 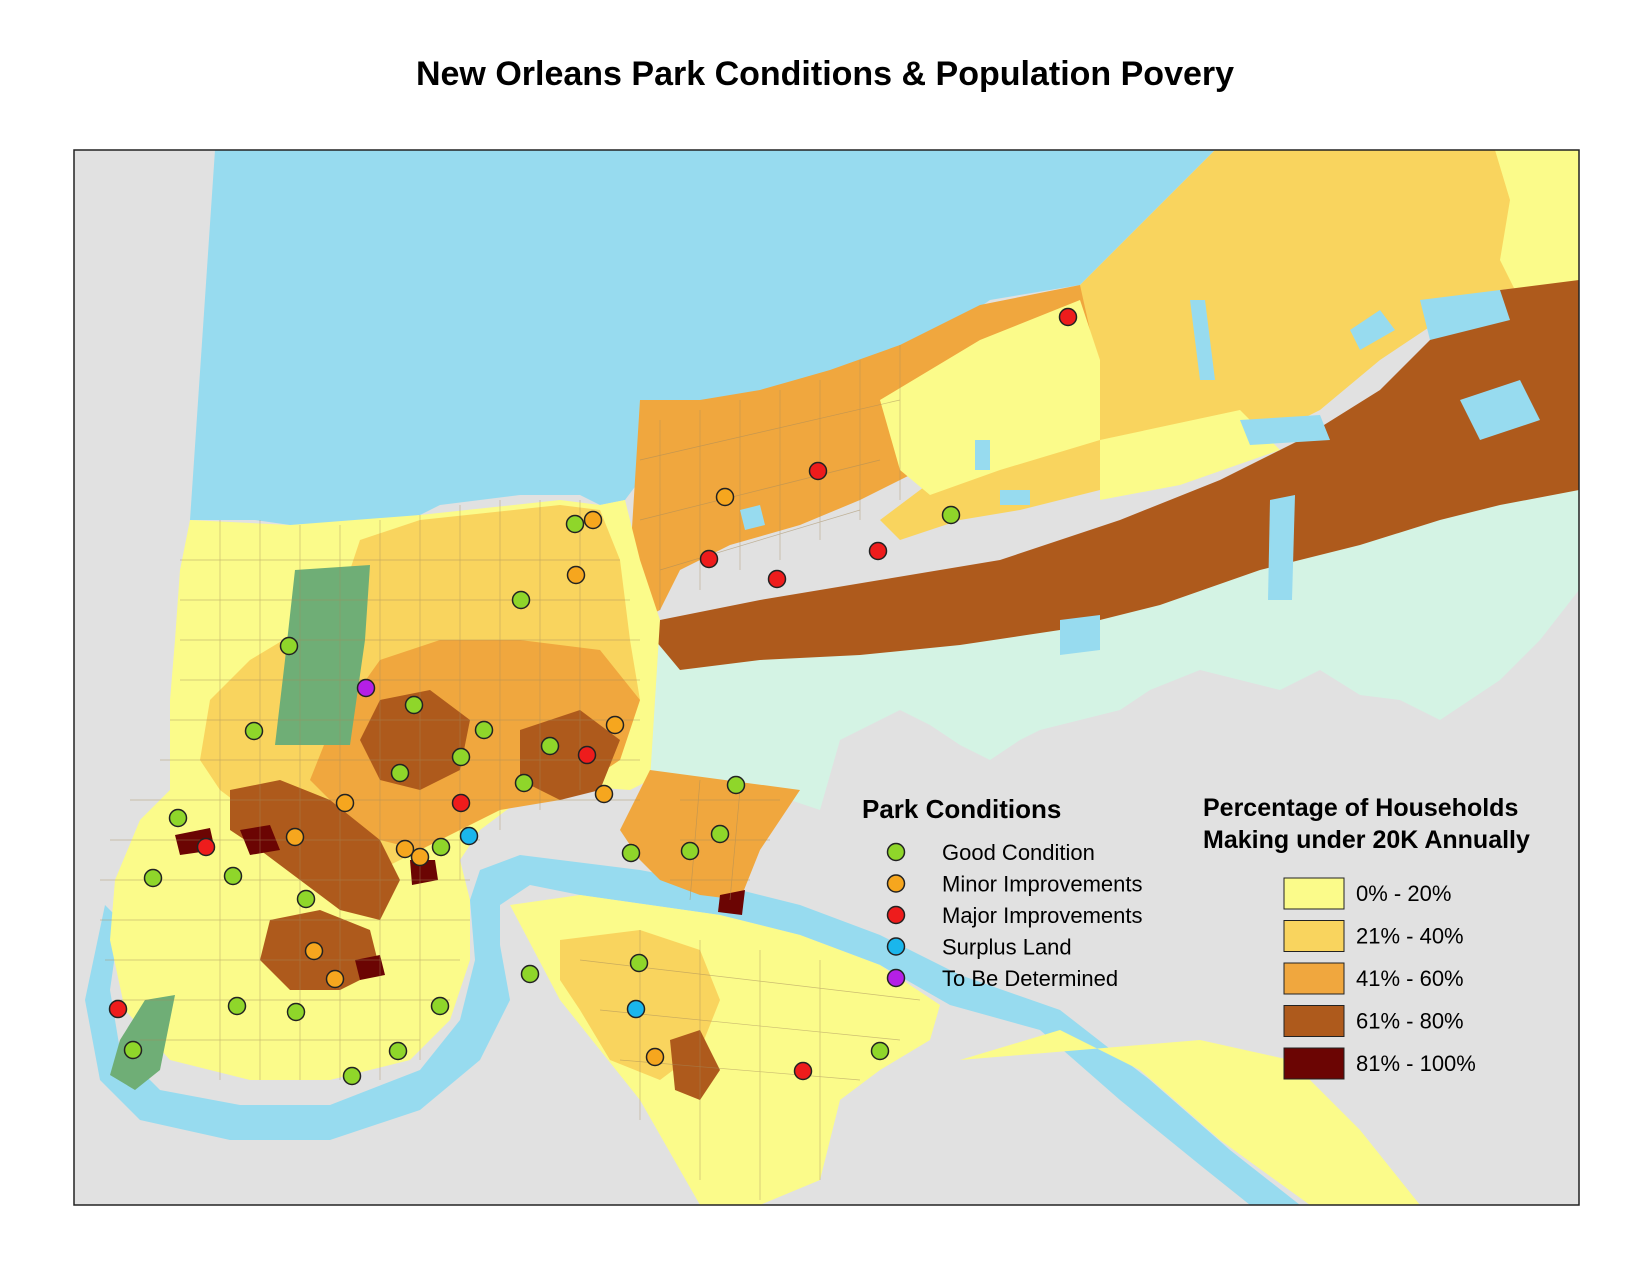 I want to click on algiers-brown, so click(x=695, y=1065).